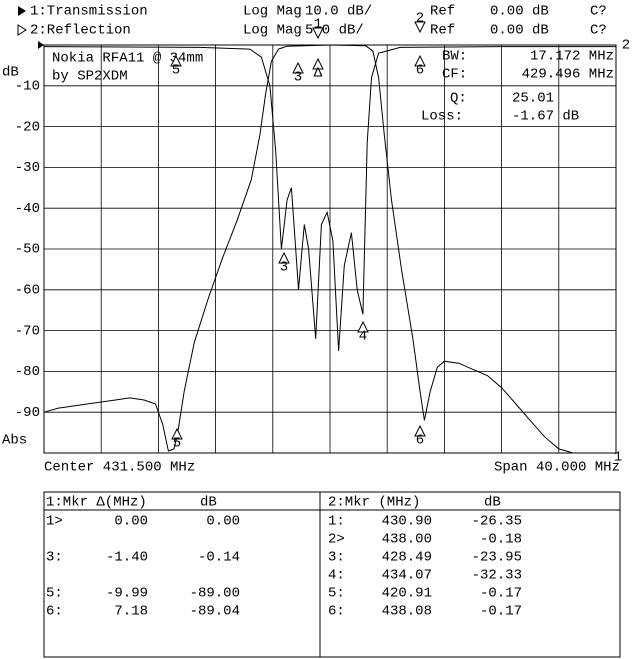 Image resolution: width=640 pixels, height=659 pixels. Describe the element at coordinates (22, 11) in the screenshot. I see `trace1-indicator` at that location.